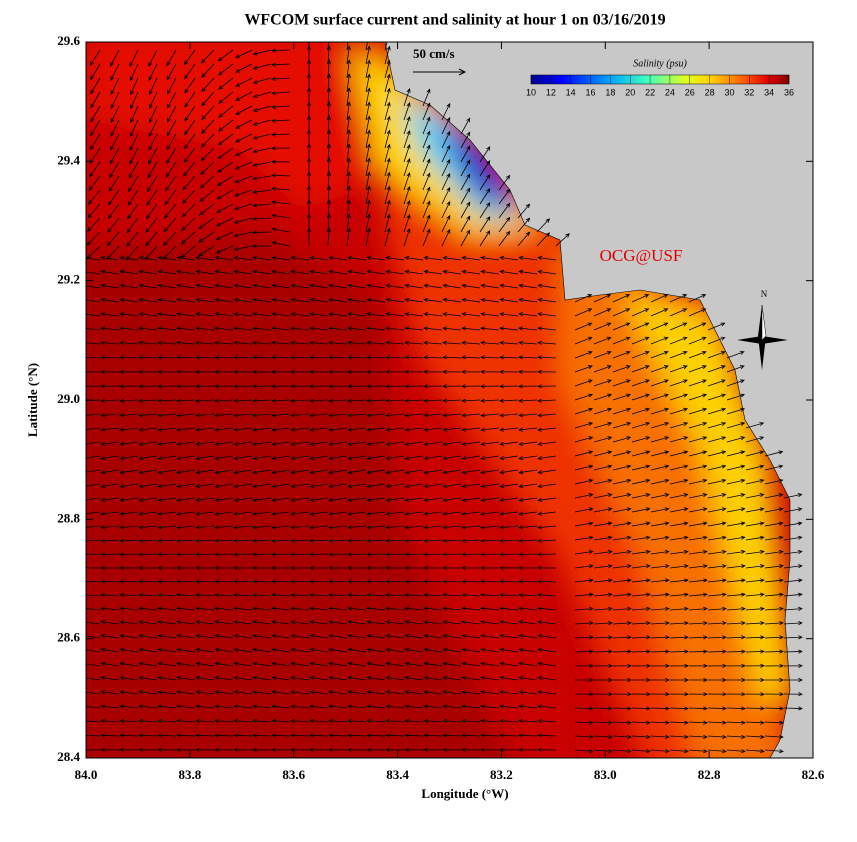  I want to click on y-tick-label: 29.6, so click(68, 40).